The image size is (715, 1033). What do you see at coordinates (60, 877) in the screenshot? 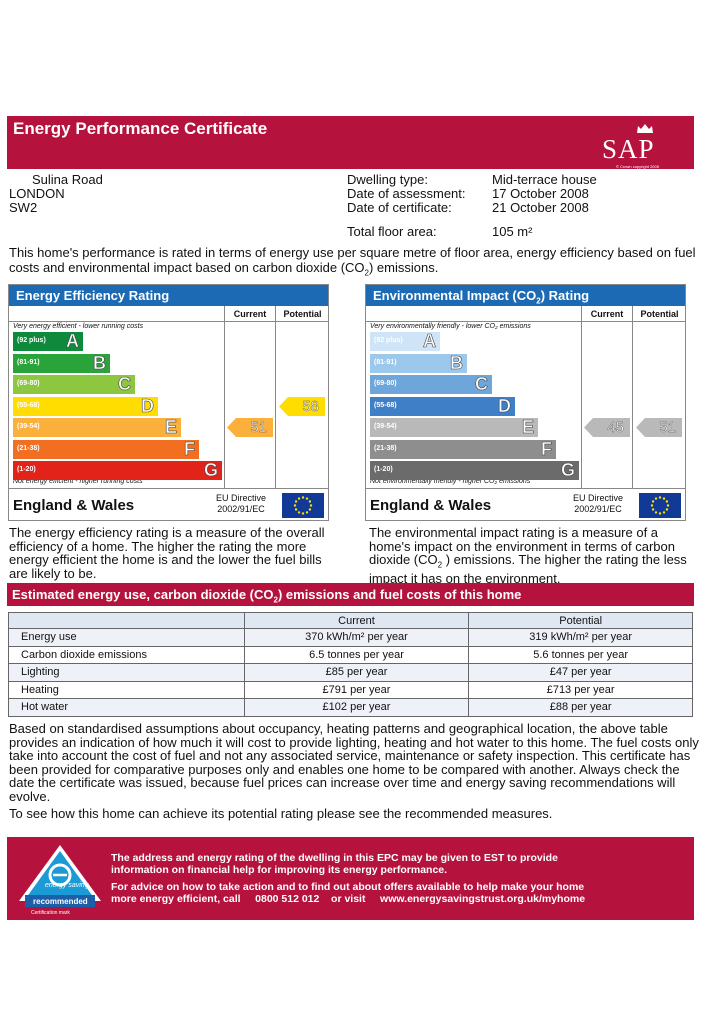
I see `energy-saving-recommended-logo: energy saving recommended` at bounding box center [60, 877].